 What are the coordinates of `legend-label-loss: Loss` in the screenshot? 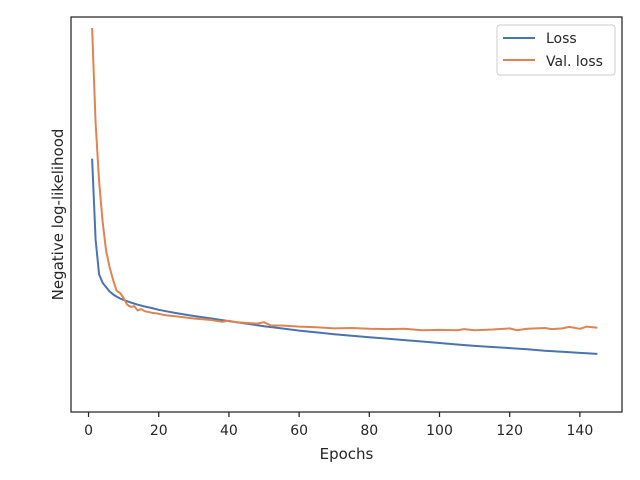 It's located at (561, 39).